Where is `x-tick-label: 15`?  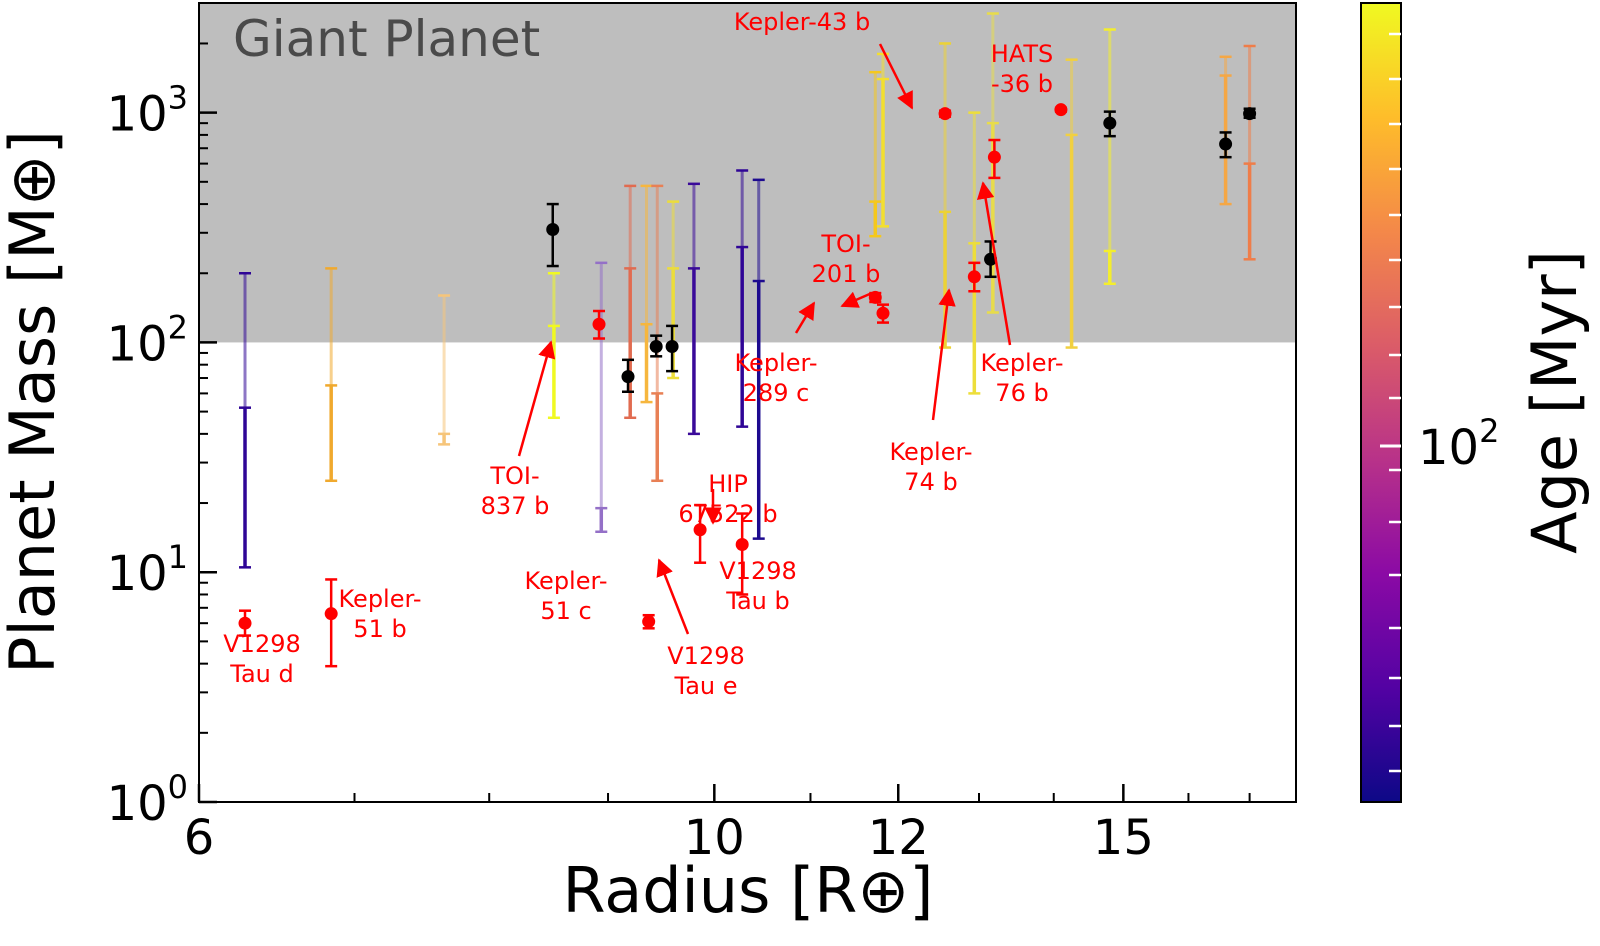 x-tick-label: 15 is located at coordinates (1123, 838).